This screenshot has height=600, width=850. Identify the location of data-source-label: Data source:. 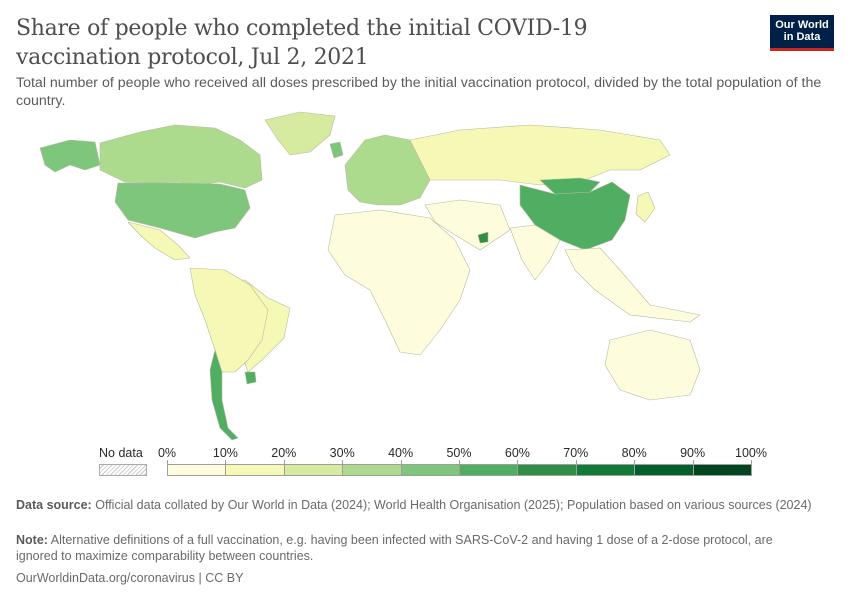
(54, 505).